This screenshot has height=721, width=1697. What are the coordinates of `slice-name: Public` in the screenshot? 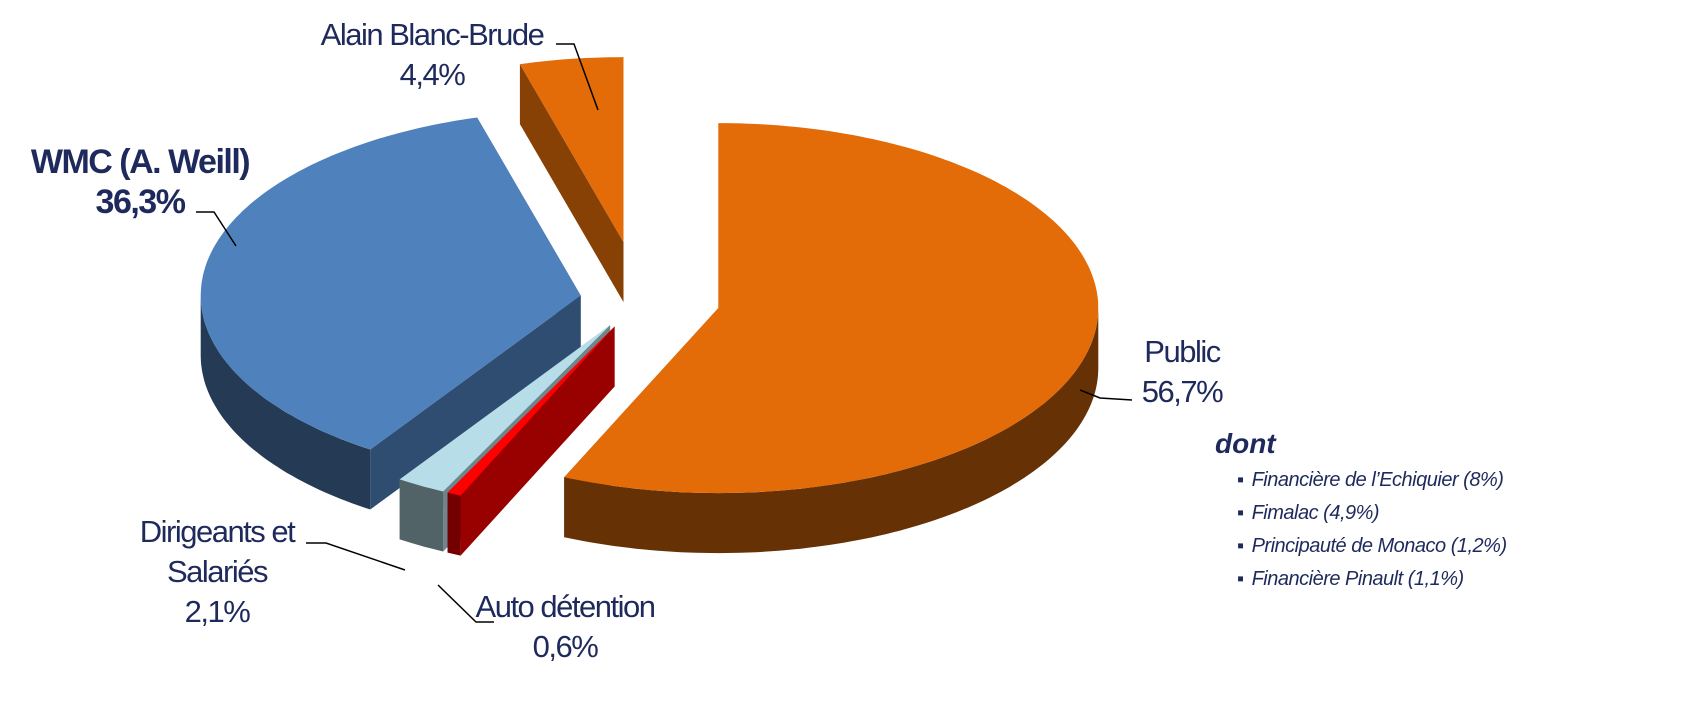 It's located at (1182, 351).